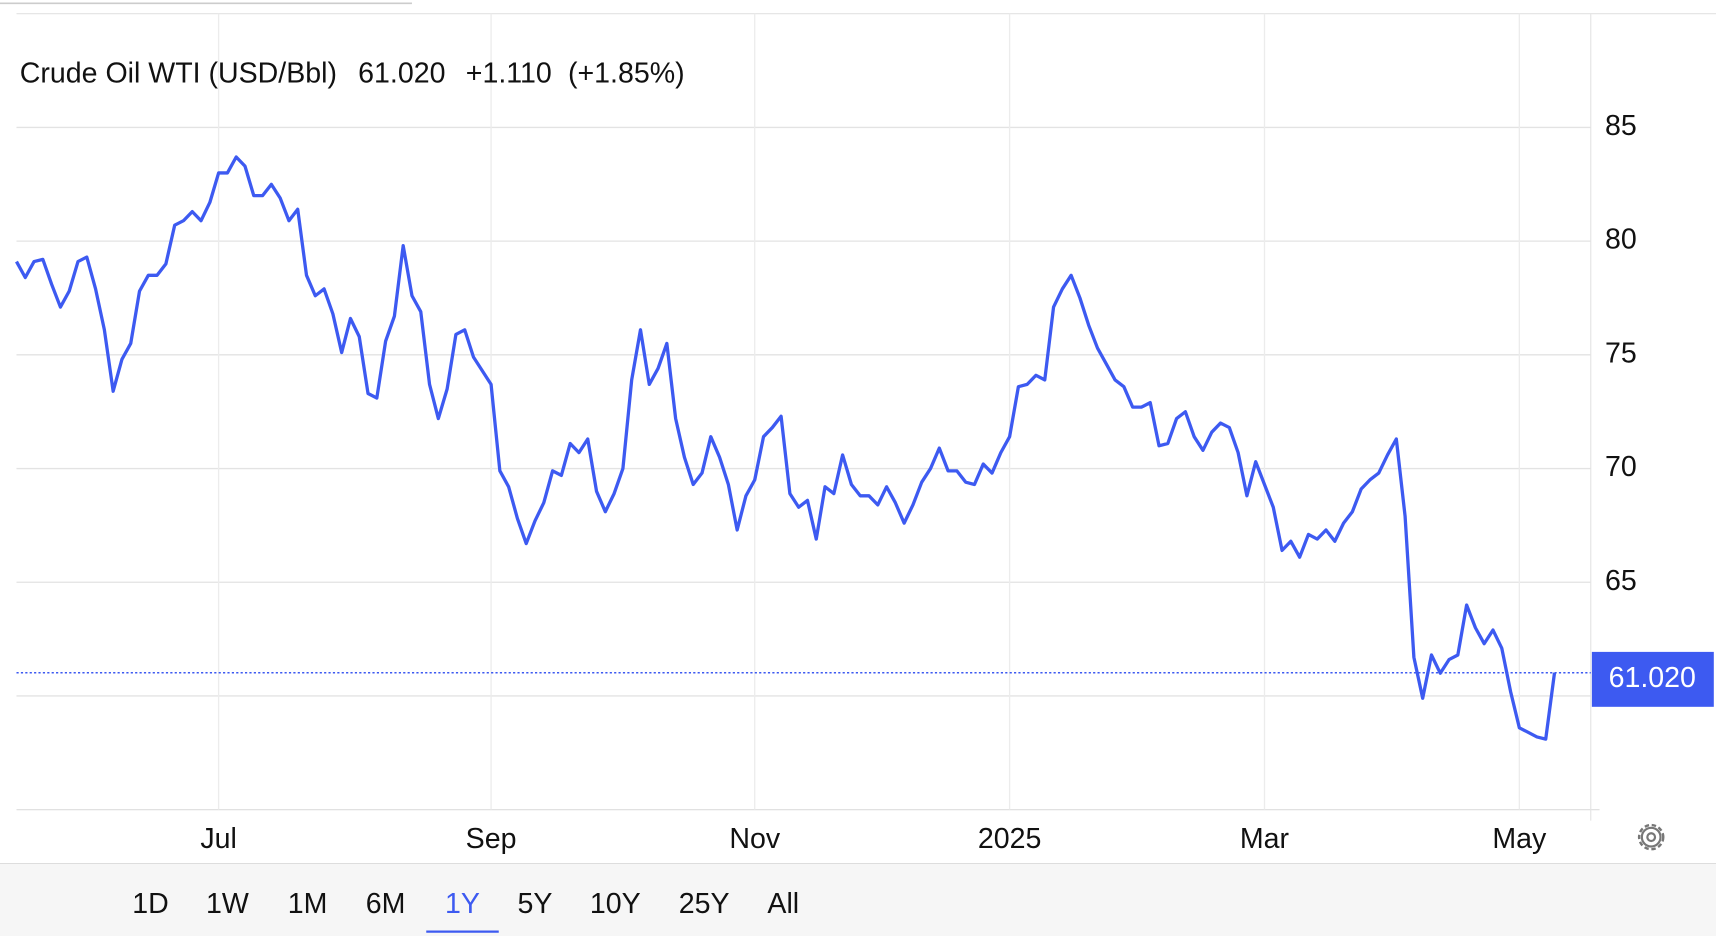 Image resolution: width=1716 pixels, height=936 pixels. What do you see at coordinates (386, 904) in the screenshot?
I see `range-button: 6M` at bounding box center [386, 904].